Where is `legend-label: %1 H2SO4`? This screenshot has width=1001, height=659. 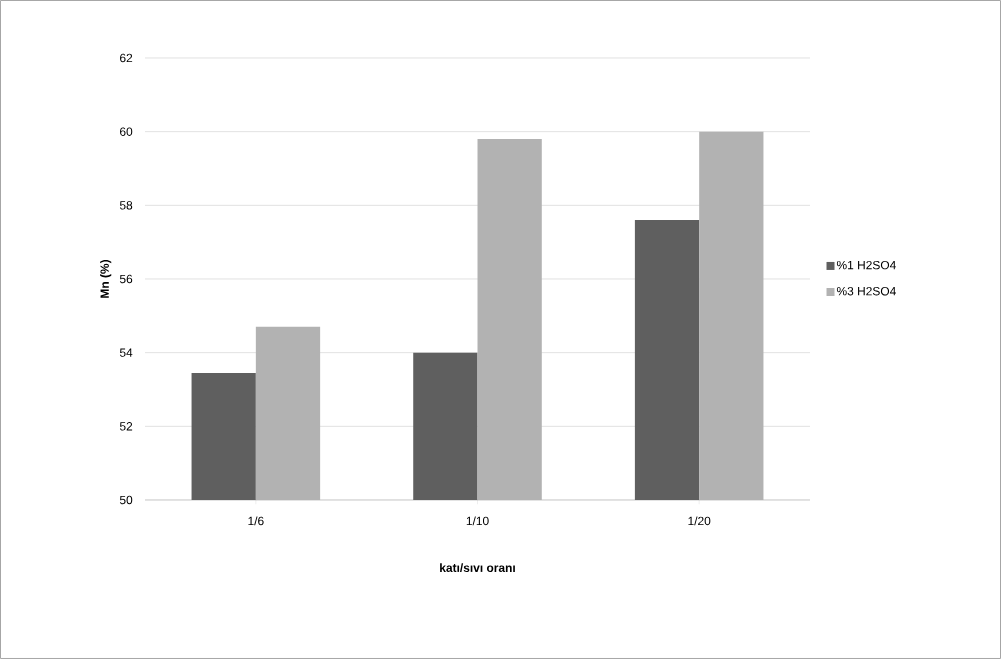
legend-label: %1 H2SO4 is located at coordinates (866, 265).